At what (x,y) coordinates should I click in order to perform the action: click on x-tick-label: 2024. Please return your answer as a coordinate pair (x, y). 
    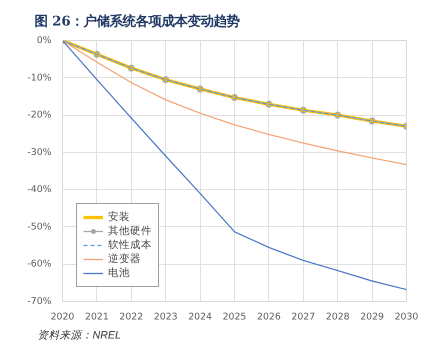
    Looking at the image, I should click on (200, 317).